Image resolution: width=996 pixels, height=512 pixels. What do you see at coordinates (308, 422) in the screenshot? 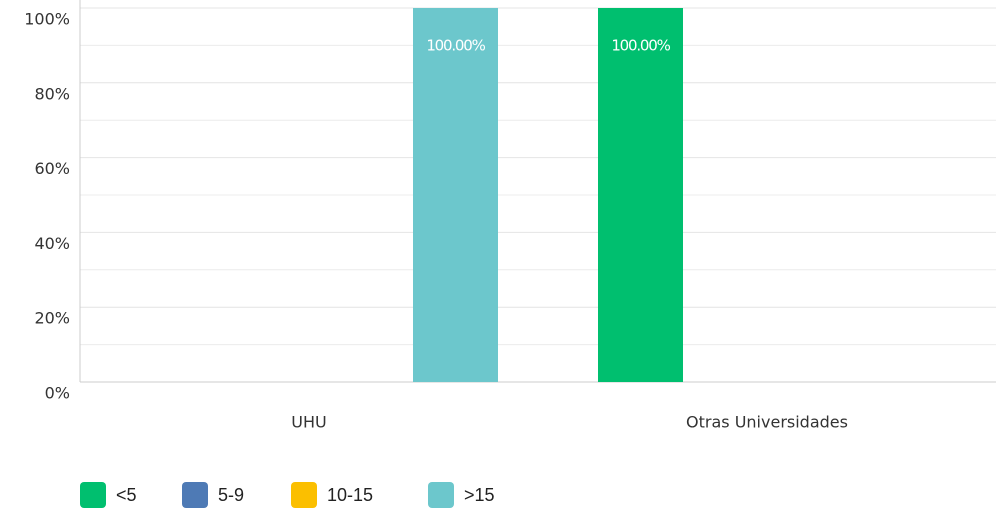
I see `x-tick-label: UHU` at bounding box center [308, 422].